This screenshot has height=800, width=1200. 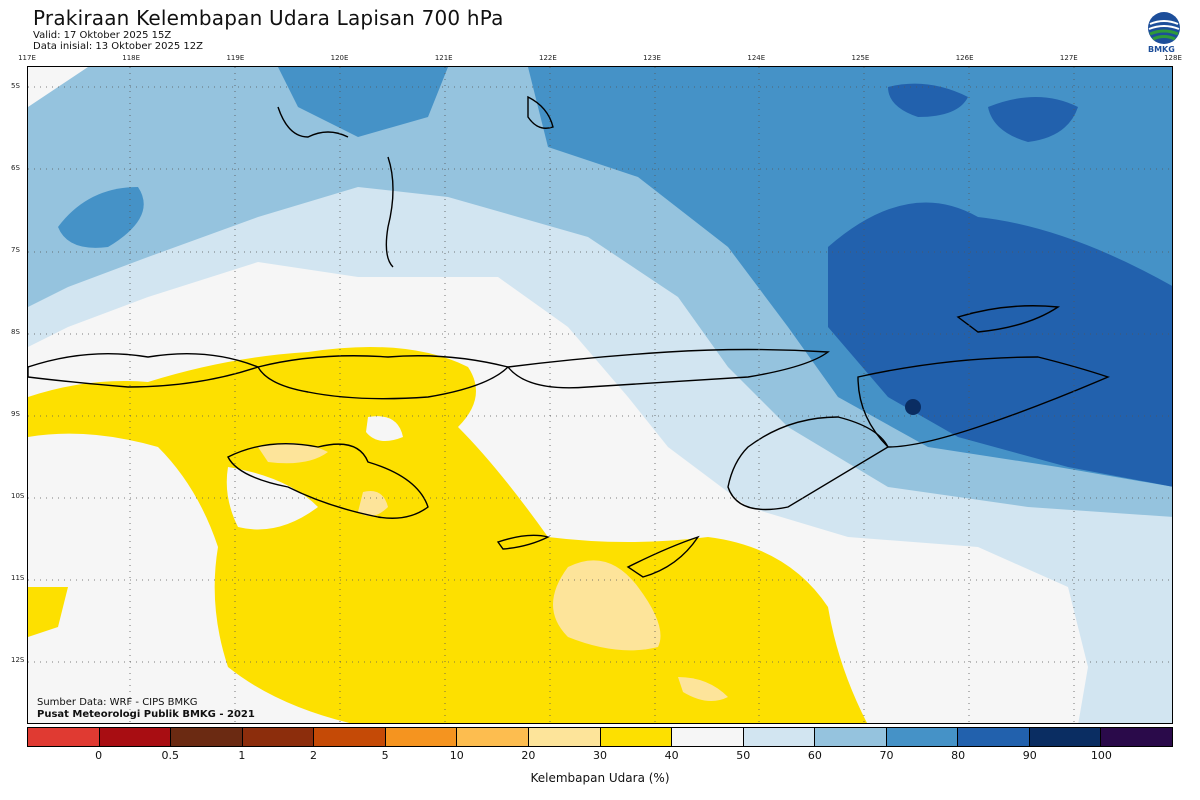 What do you see at coordinates (671, 755) in the screenshot?
I see `colorbar-tick-label: 40` at bounding box center [671, 755].